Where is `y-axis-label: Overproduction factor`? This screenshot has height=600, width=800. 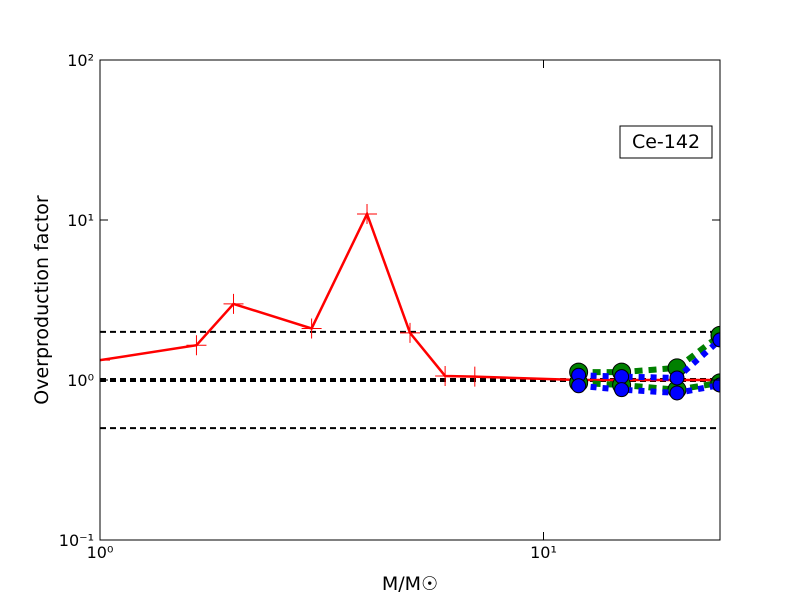 y-axis-label: Overproduction factor is located at coordinates (42, 300).